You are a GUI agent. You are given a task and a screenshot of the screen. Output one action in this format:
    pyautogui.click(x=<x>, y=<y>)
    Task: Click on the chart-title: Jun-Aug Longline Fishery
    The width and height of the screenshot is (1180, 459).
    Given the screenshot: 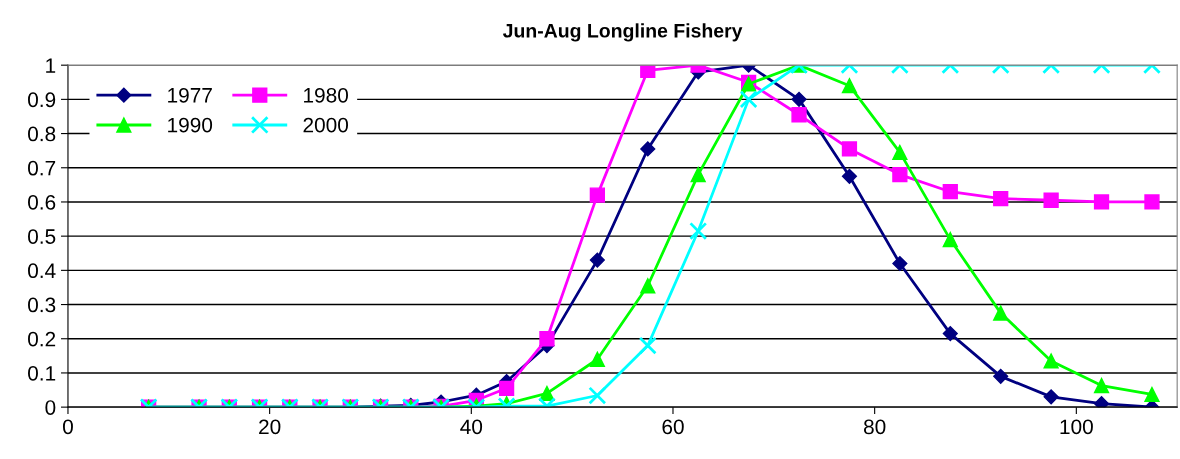 What is the action you would take?
    pyautogui.click(x=622, y=32)
    